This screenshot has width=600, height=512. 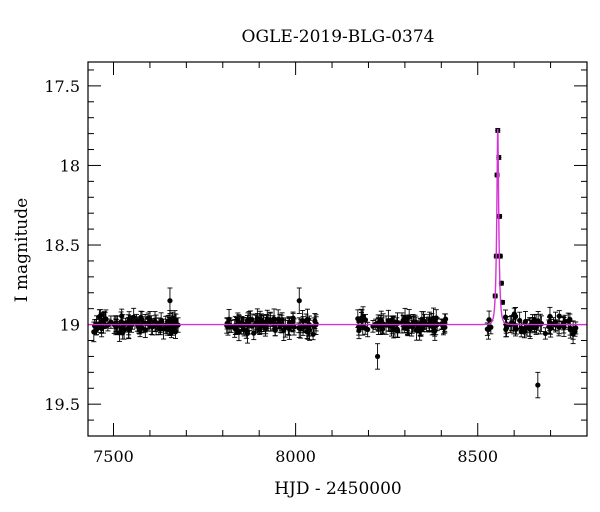 What do you see at coordinates (113, 456) in the screenshot?
I see `x-tick-label: 7500` at bounding box center [113, 456].